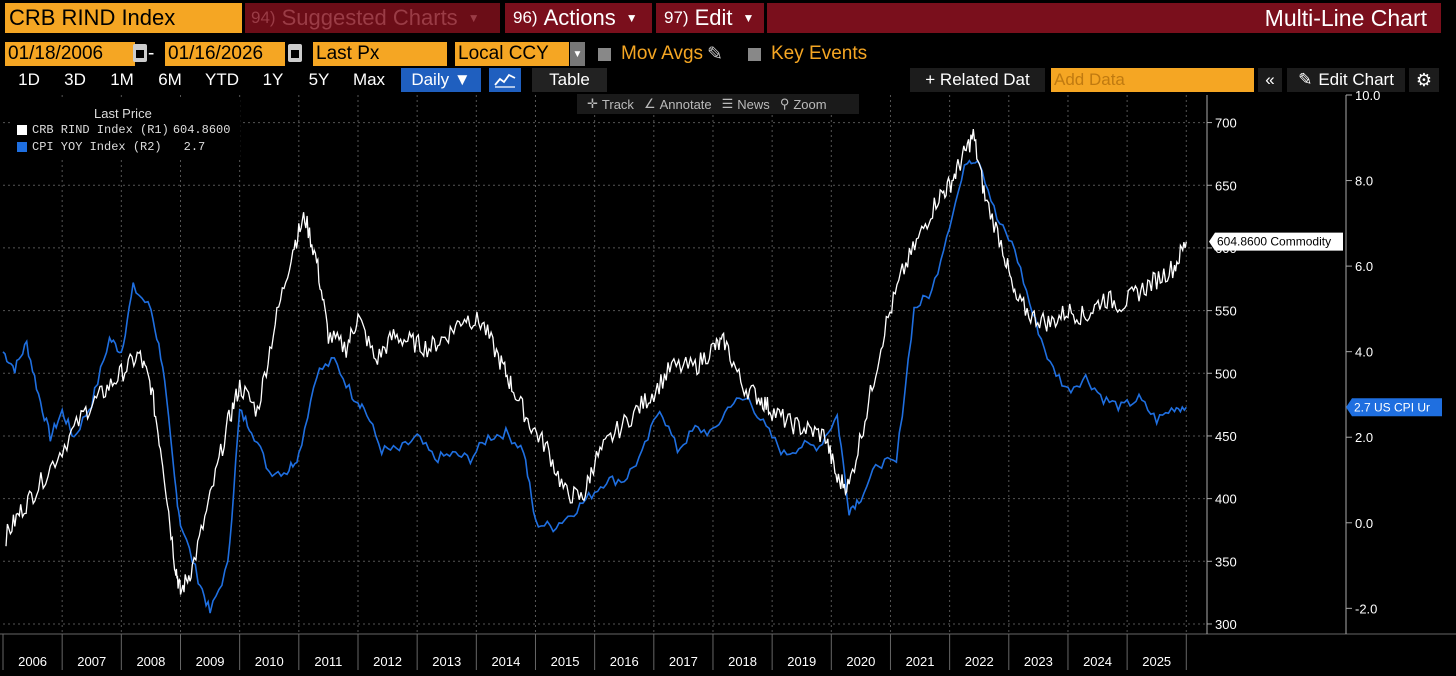 The height and width of the screenshot is (676, 1456). I want to click on x-tick-label: 2011, so click(328, 661).